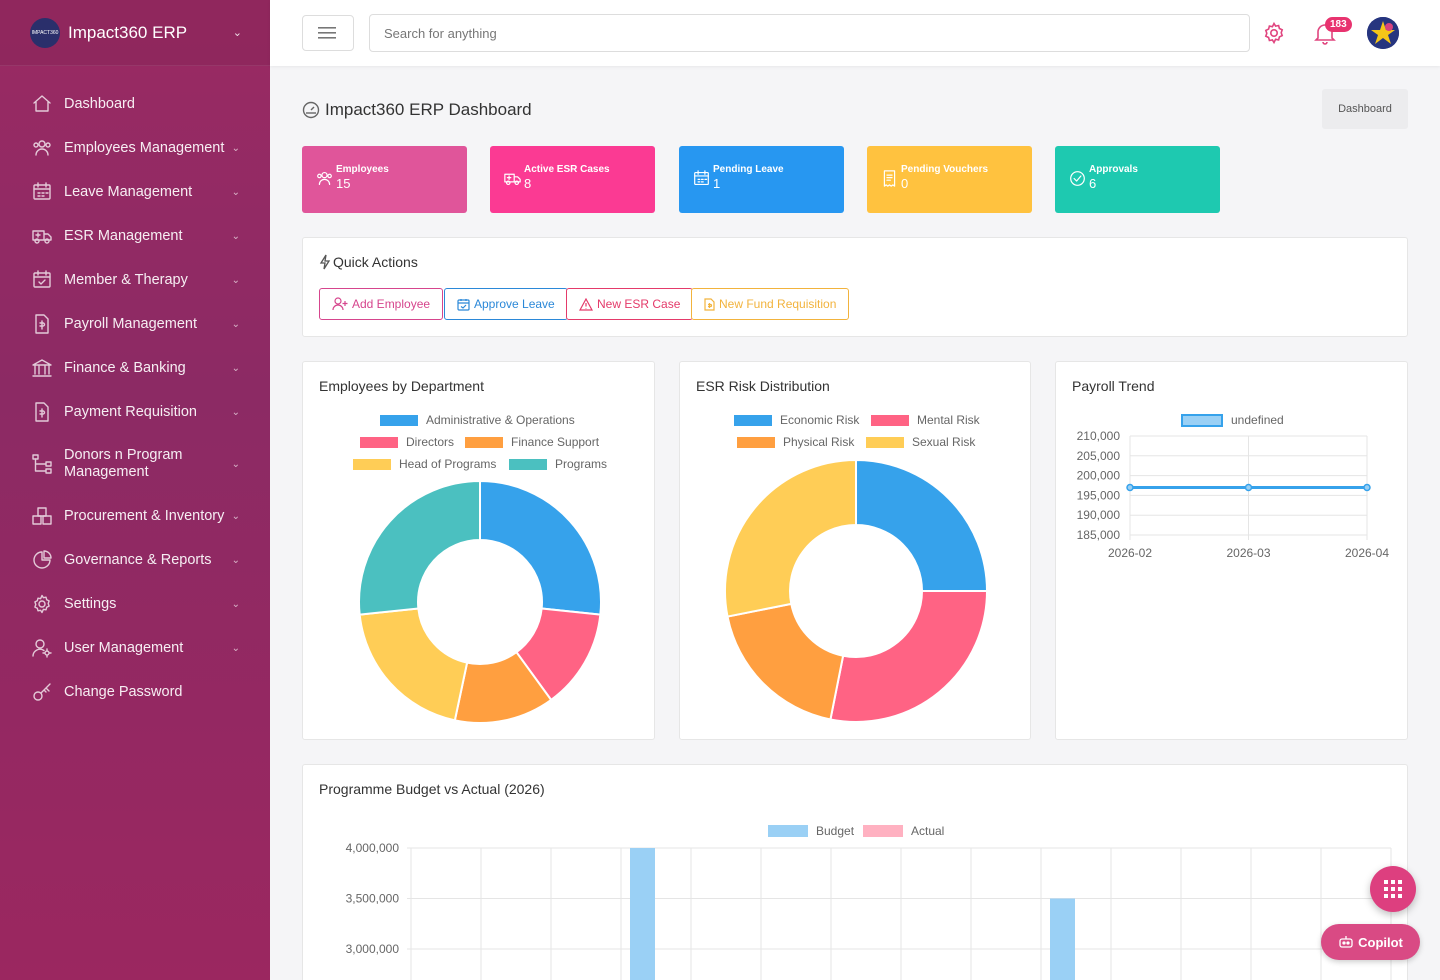  What do you see at coordinates (920, 442) in the screenshot?
I see `legend-item-sexual-risk: Sexual Risk` at bounding box center [920, 442].